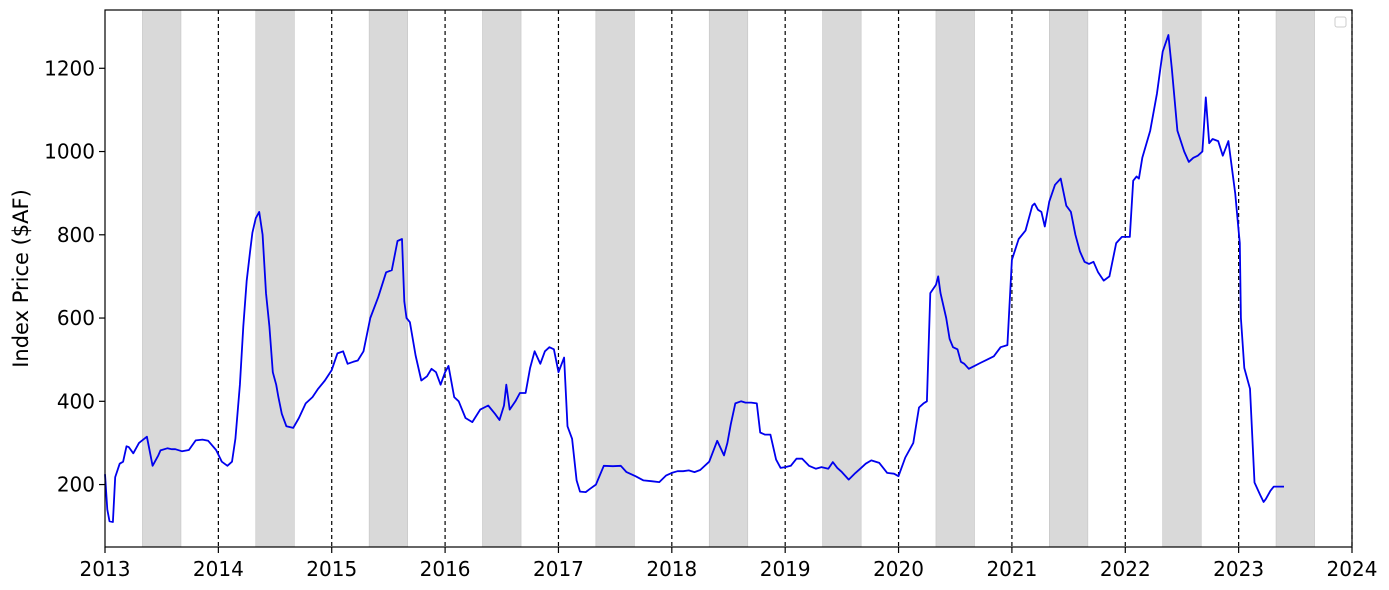  I want to click on y-tick-label: 800, so click(76, 235).